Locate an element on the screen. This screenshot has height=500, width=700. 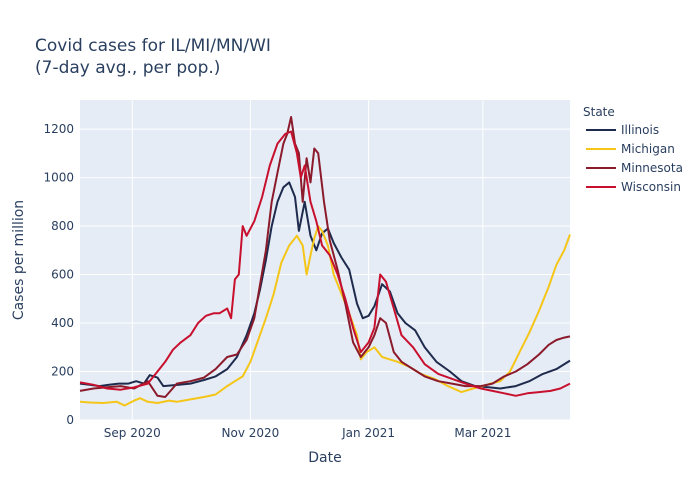
x-tick-label: Sep 2020 is located at coordinates (132, 433).